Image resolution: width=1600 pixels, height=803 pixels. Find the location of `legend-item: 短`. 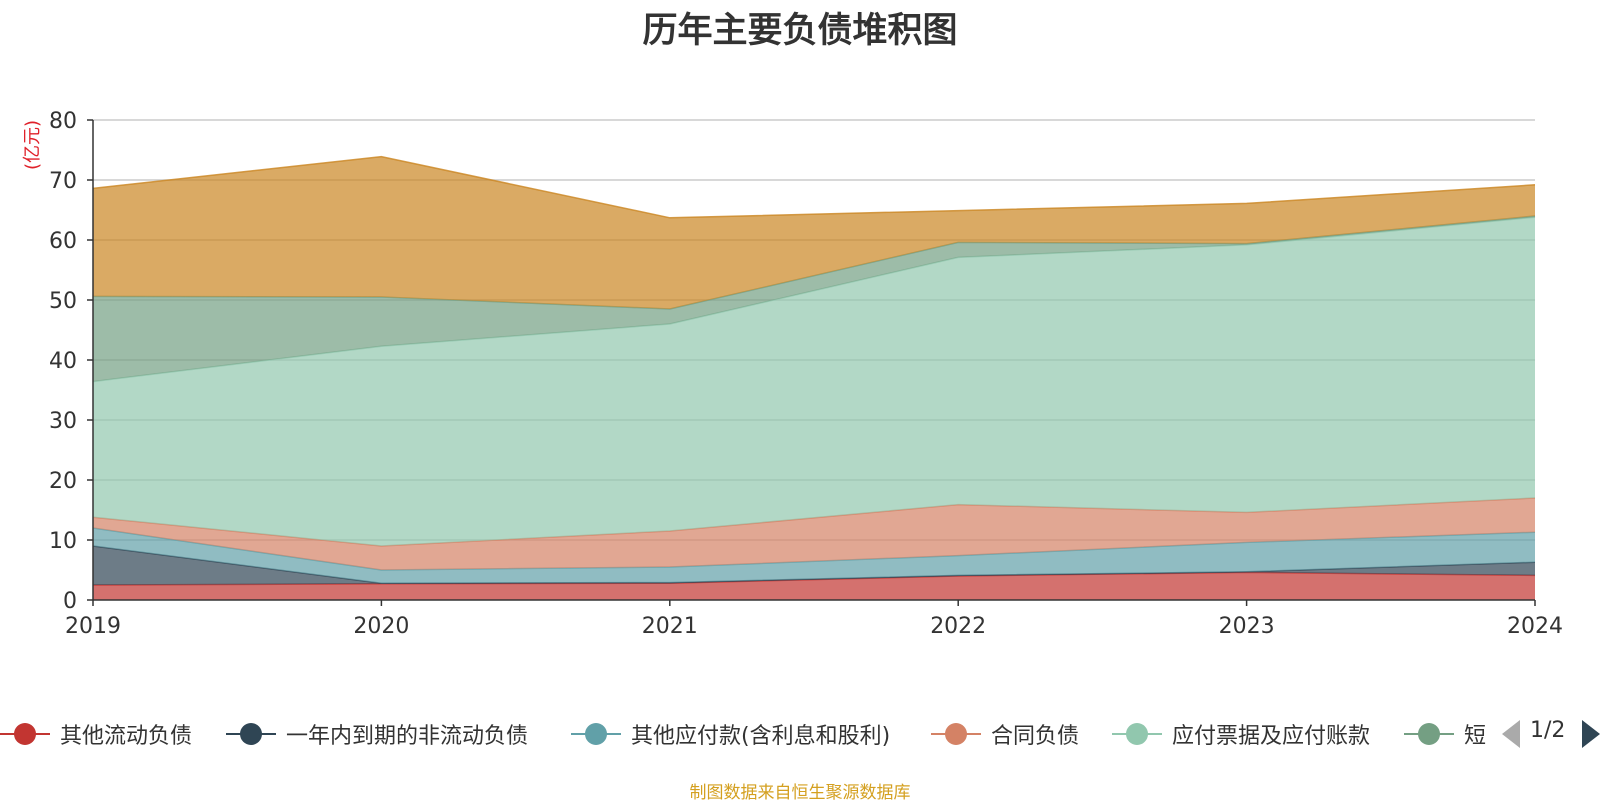

legend-item: 短 is located at coordinates (1445, 734).